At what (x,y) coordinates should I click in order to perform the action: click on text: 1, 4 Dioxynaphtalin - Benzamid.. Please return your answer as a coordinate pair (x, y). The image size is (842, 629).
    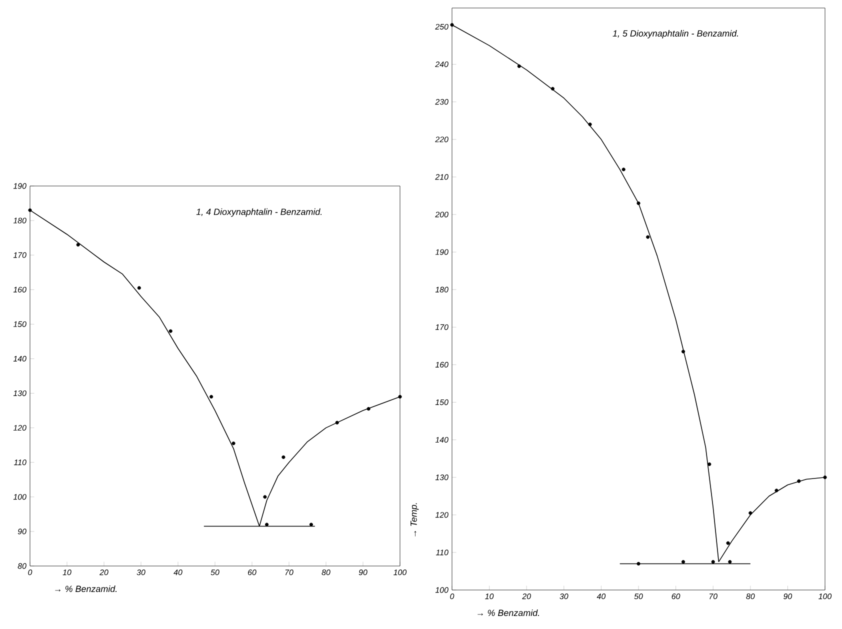
    Looking at the image, I should click on (259, 212).